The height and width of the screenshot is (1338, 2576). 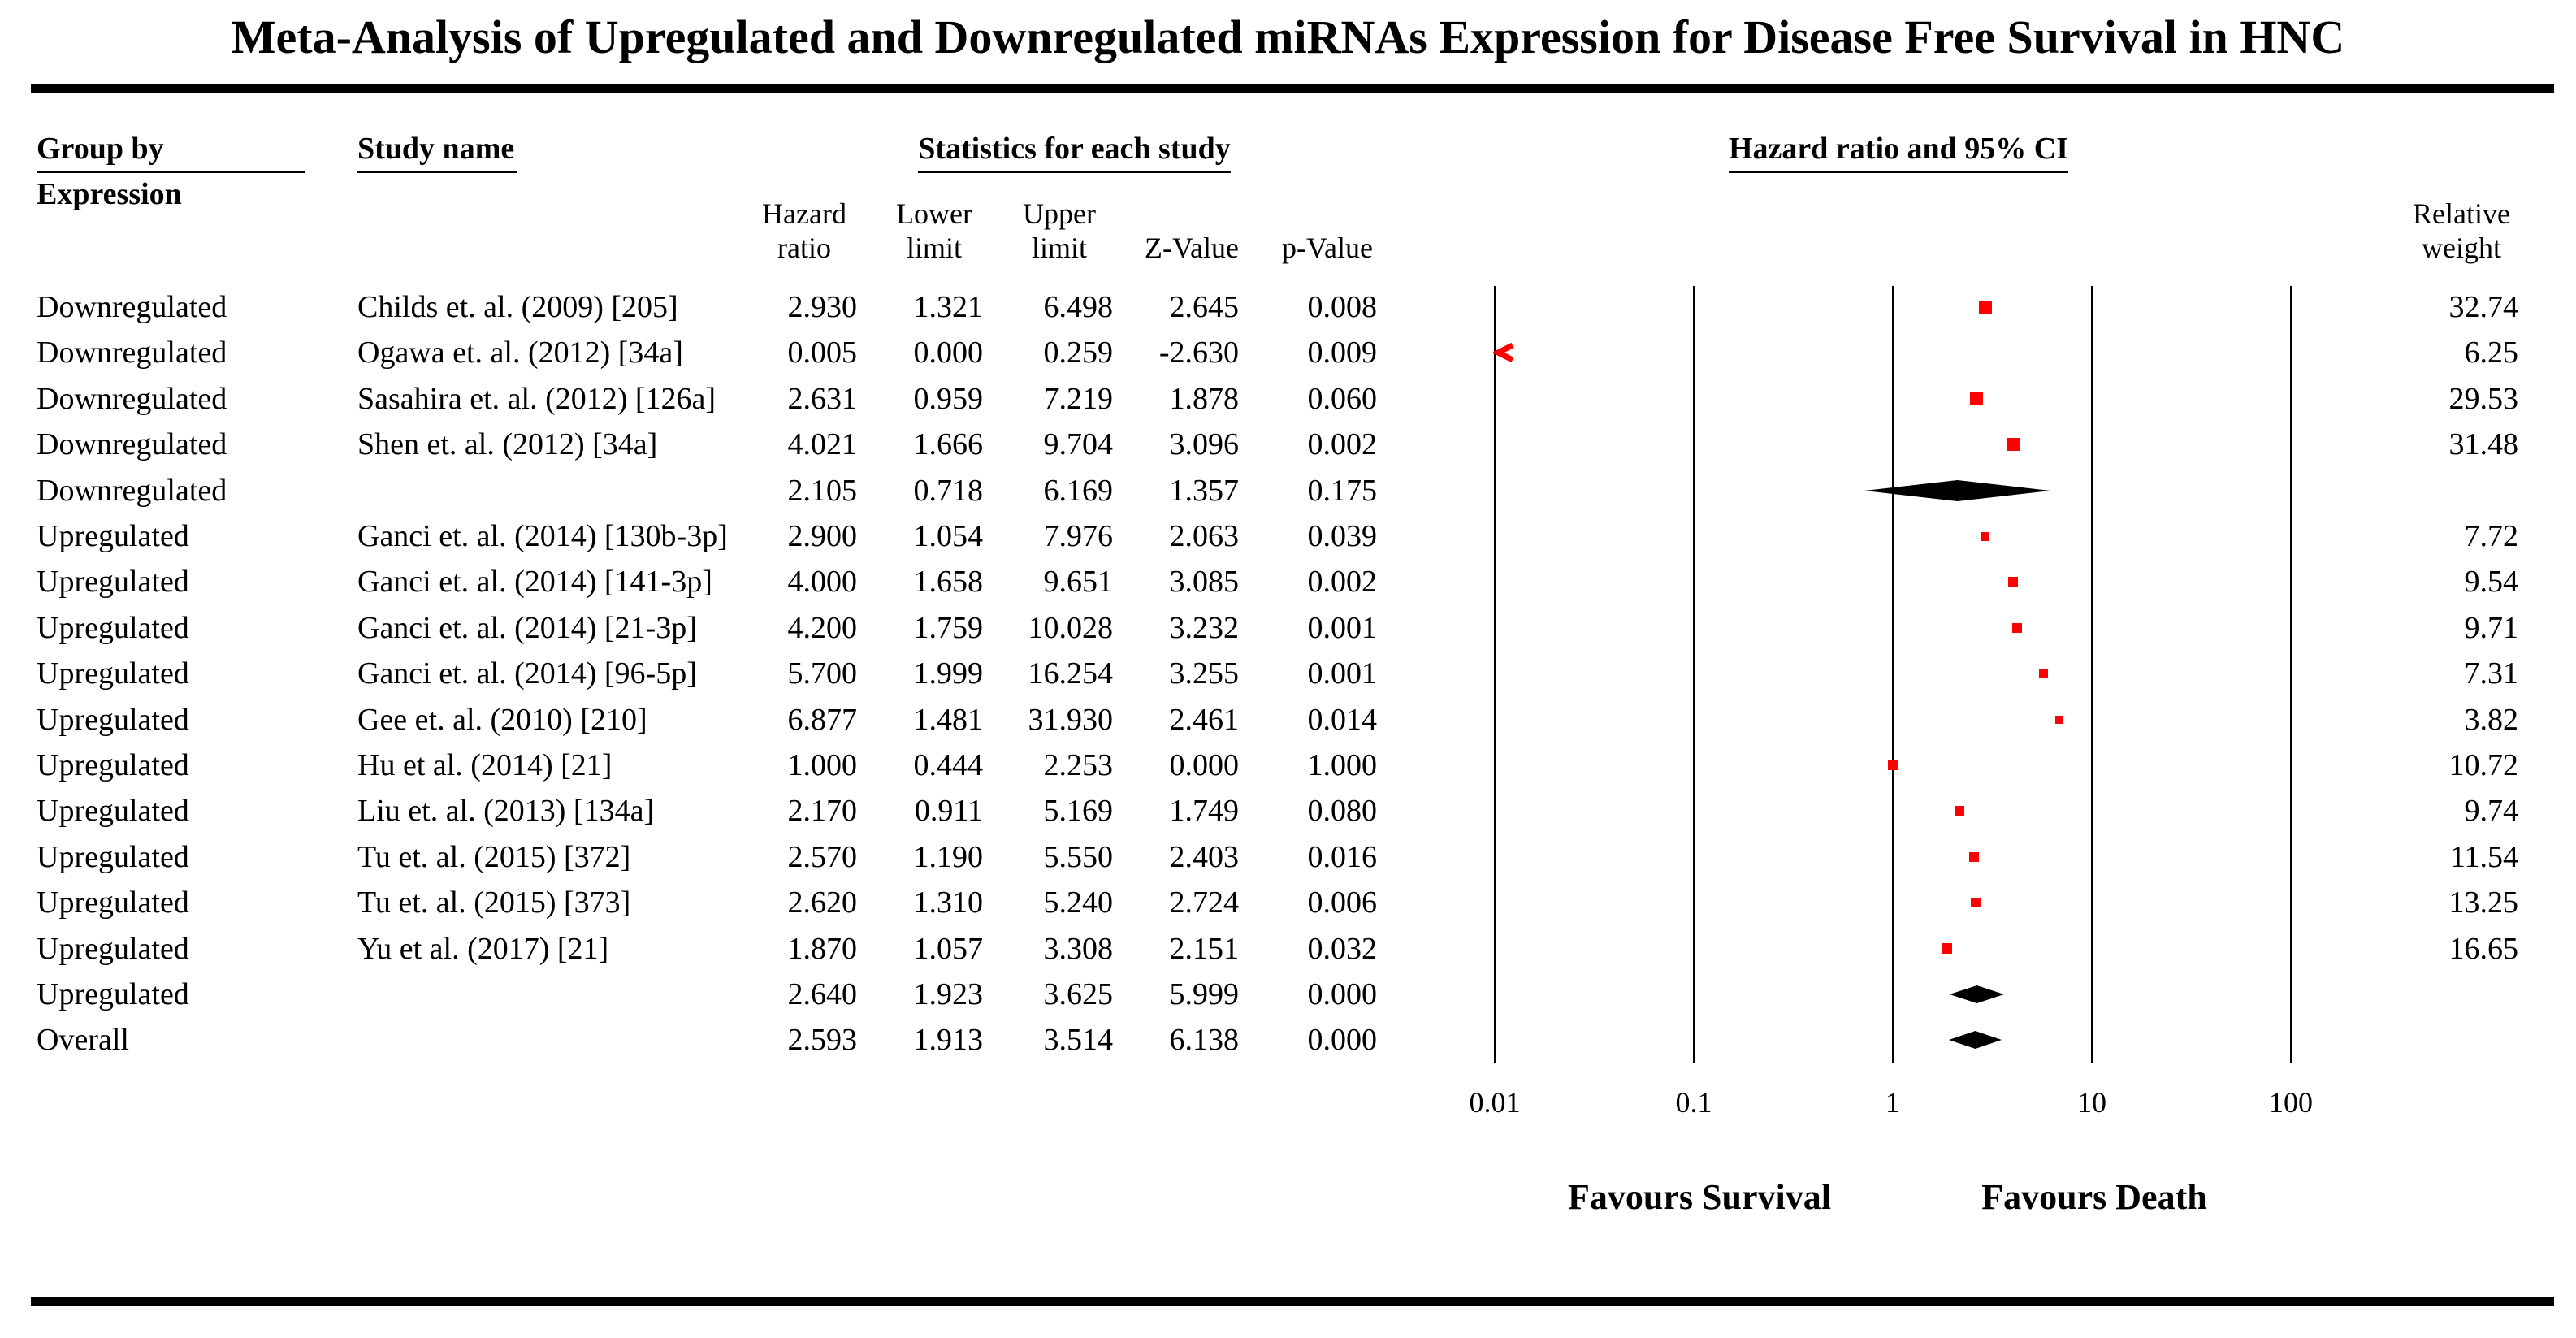 I want to click on axis-tick-label: 0.1, so click(x=1693, y=1102).